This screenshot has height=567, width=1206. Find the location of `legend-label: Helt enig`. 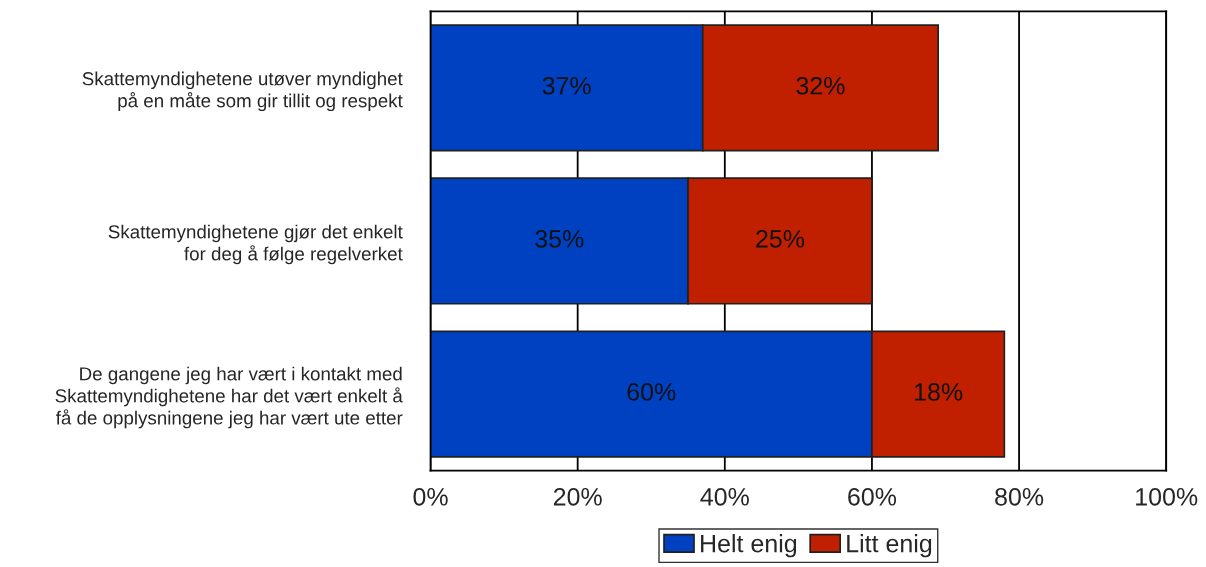

legend-label: Helt enig is located at coordinates (749, 546).